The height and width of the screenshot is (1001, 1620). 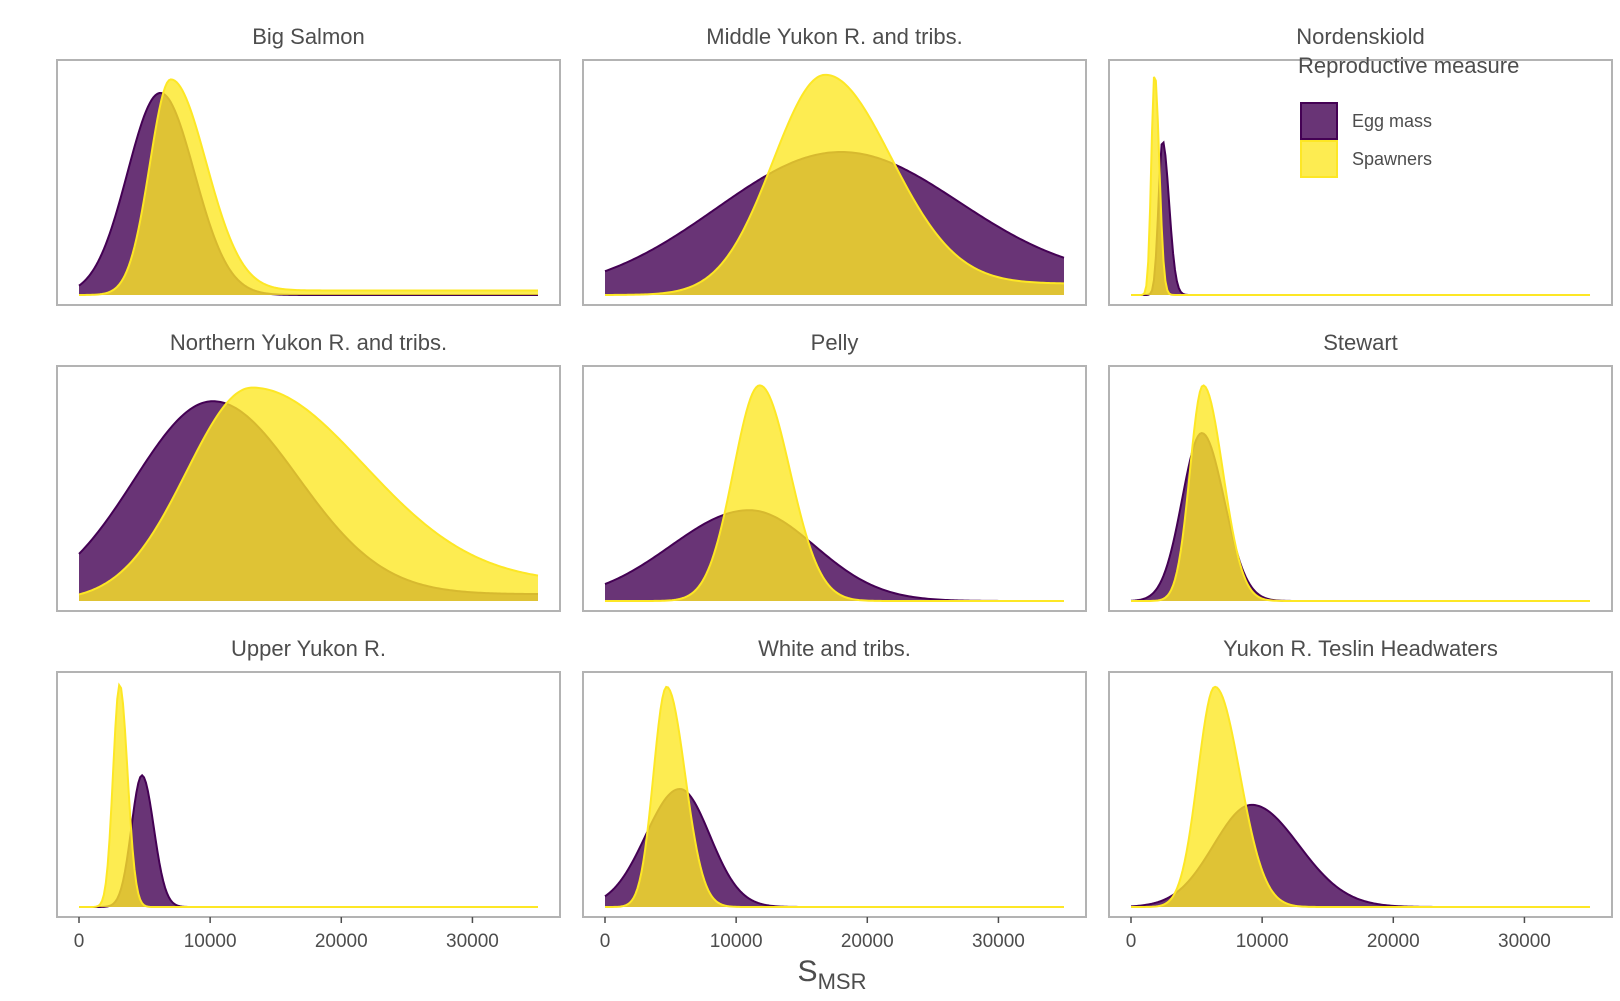 What do you see at coordinates (1360, 36) in the screenshot?
I see `panel-title: Nordenskiold` at bounding box center [1360, 36].